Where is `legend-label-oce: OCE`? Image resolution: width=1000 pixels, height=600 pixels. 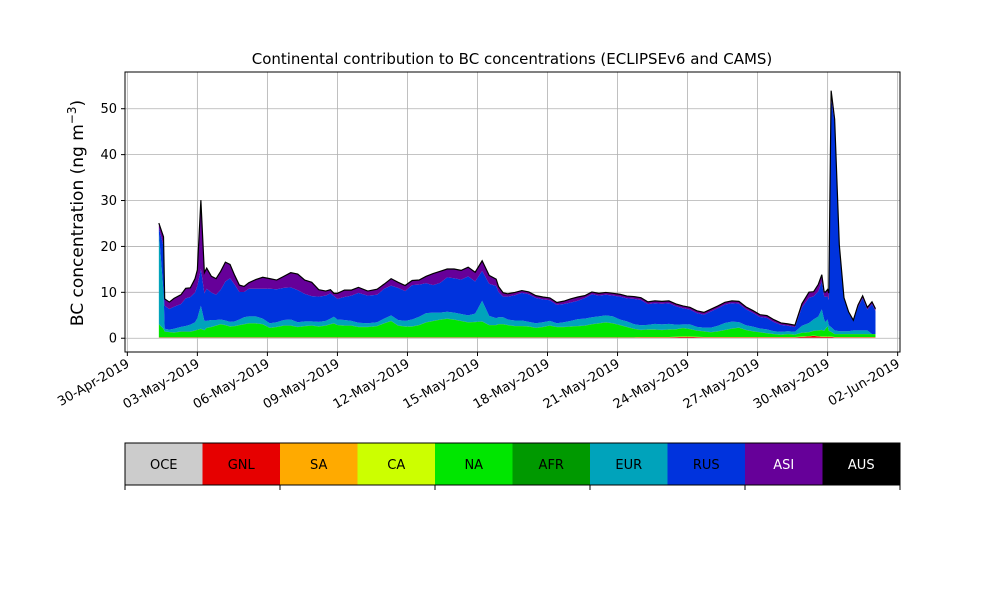 legend-label-oce: OCE is located at coordinates (164, 465).